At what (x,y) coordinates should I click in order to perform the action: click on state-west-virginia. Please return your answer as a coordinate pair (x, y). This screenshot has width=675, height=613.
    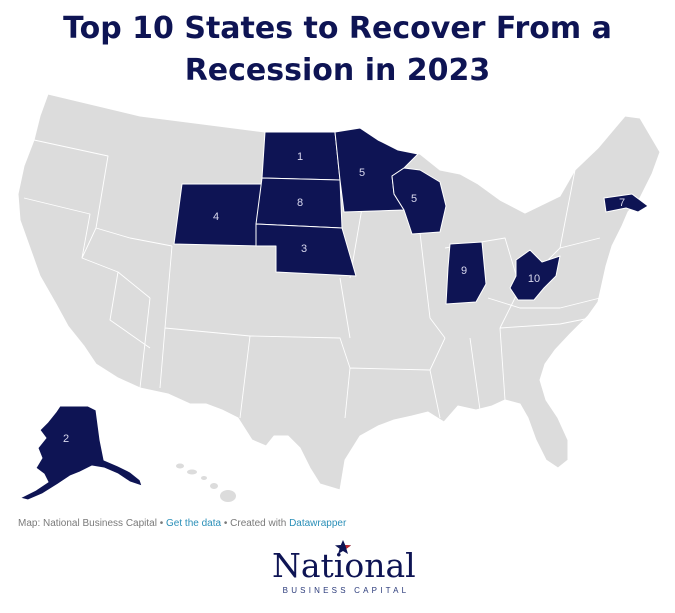
    Looking at the image, I should click on (535, 275).